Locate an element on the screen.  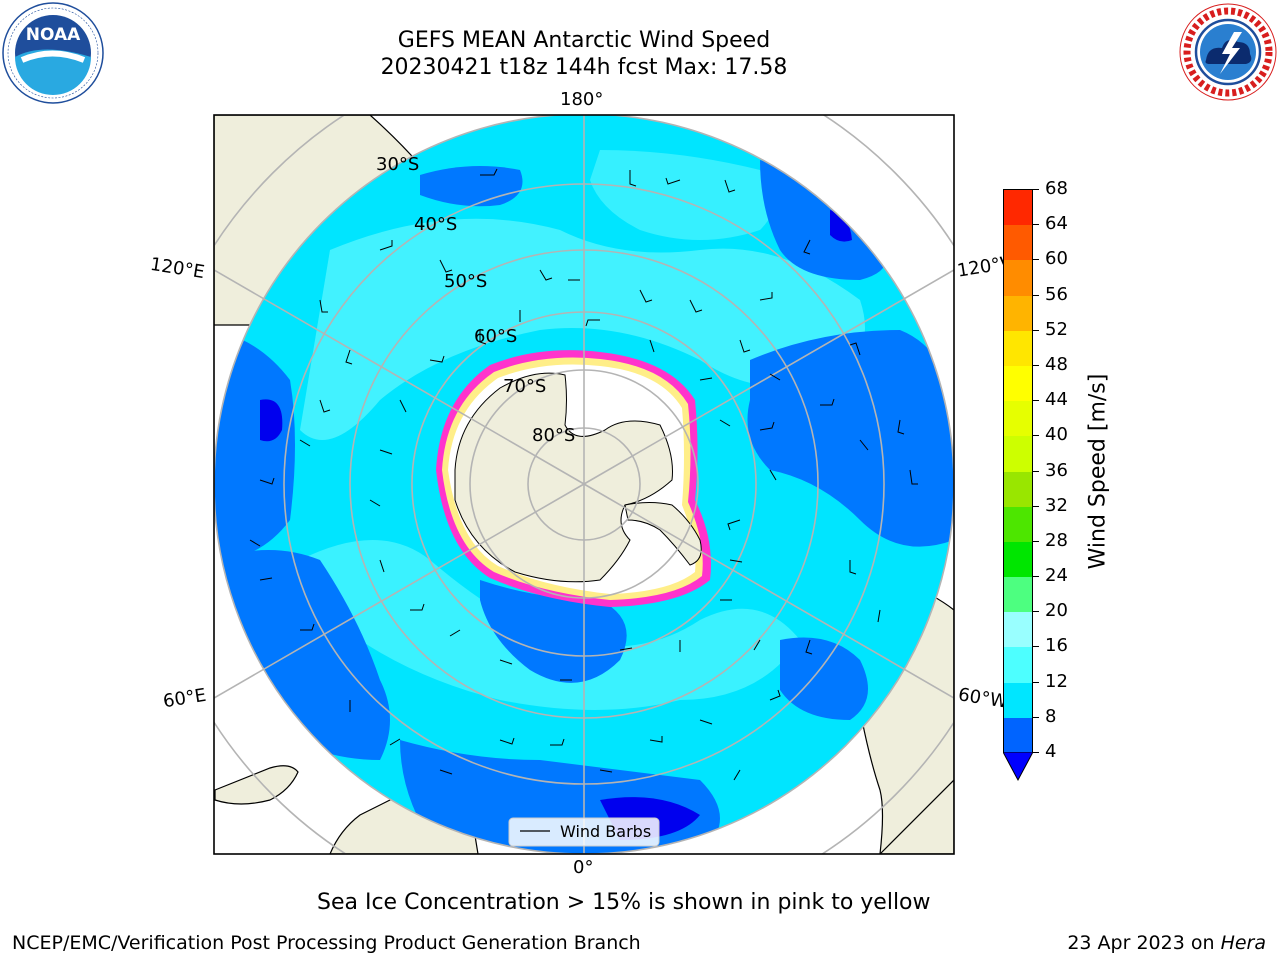
chart-title-line-1: GEFS MEAN Antarctic Wind Speed is located at coordinates (584, 40).